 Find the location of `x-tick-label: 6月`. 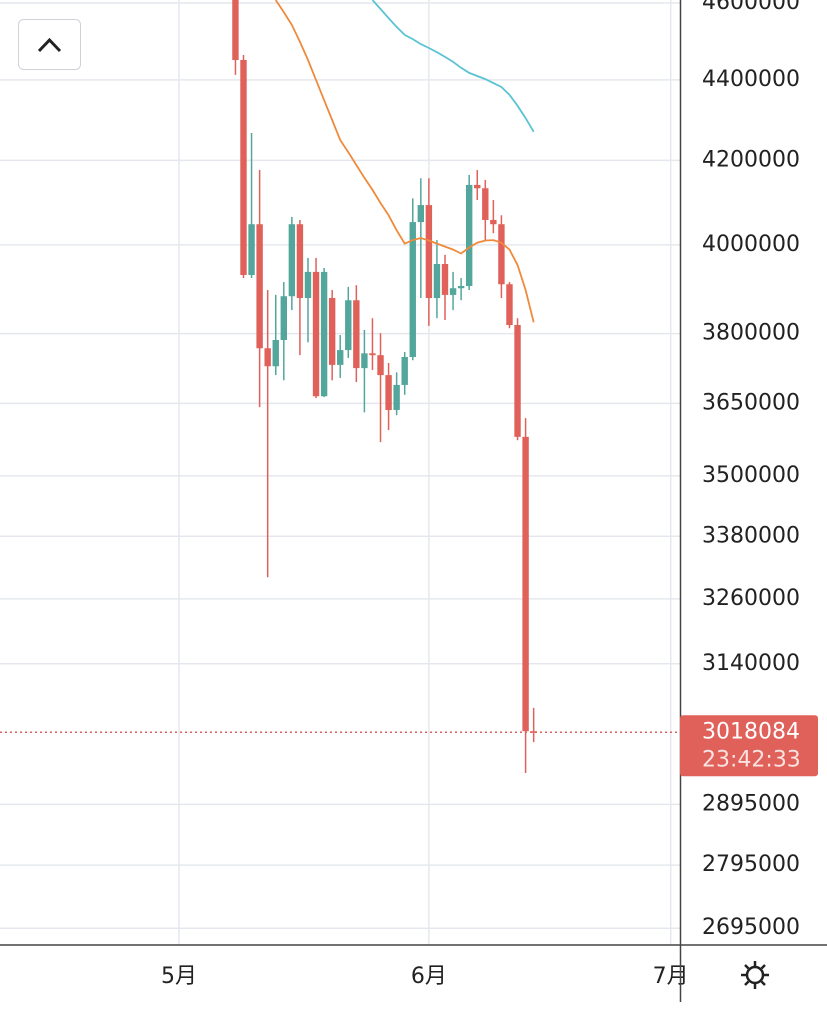

x-tick-label: 6月 is located at coordinates (429, 976).